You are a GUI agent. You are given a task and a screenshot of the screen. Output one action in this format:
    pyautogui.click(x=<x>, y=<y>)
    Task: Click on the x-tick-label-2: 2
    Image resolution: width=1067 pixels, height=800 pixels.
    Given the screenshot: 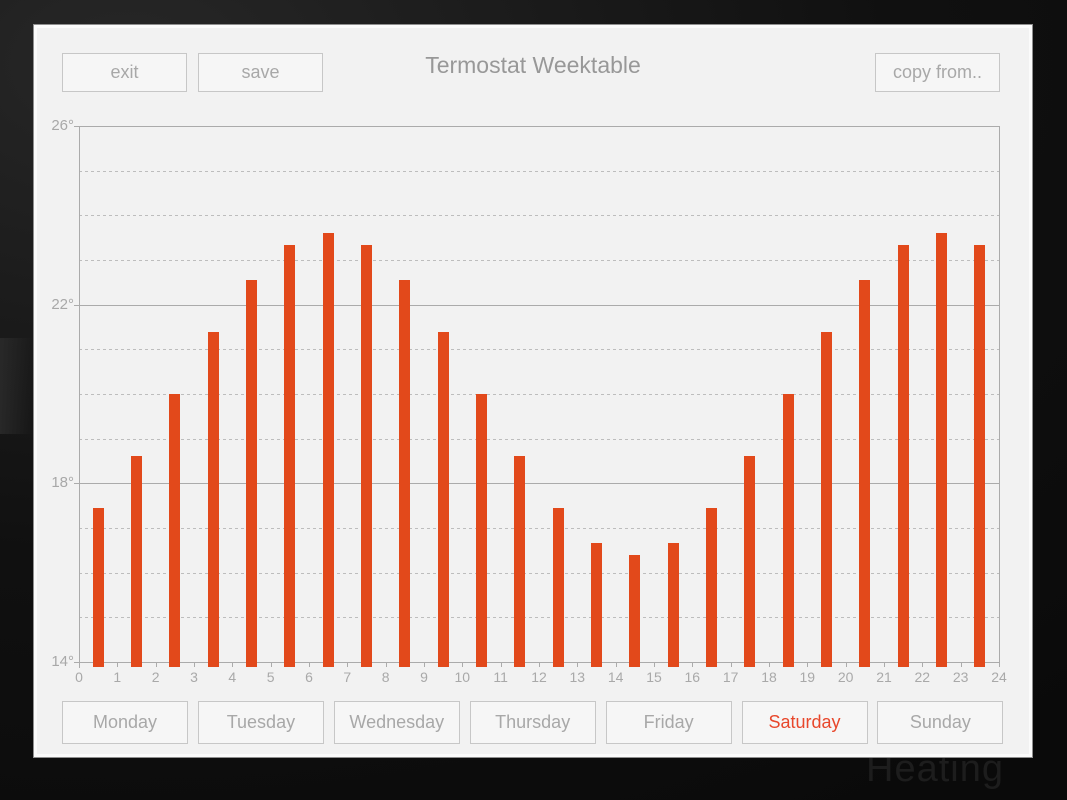 What is the action you would take?
    pyautogui.click(x=155, y=677)
    